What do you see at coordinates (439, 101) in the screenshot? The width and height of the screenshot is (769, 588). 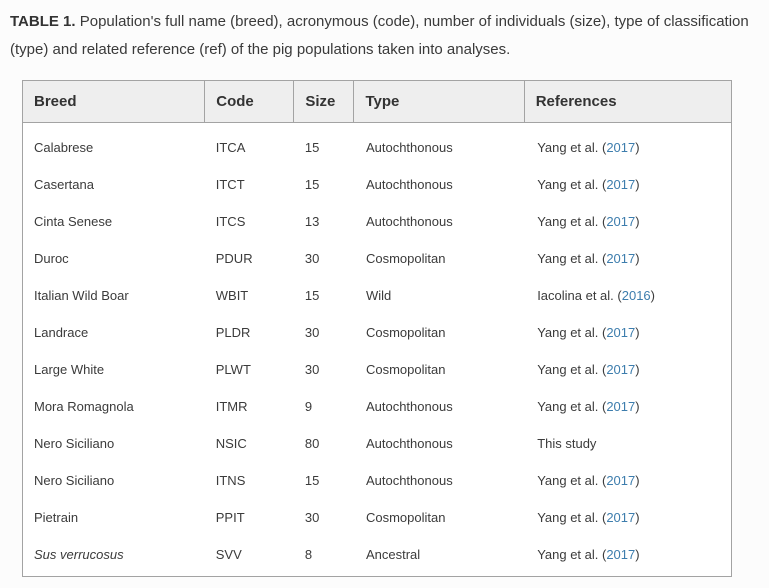 I see `column-header-type: Type` at bounding box center [439, 101].